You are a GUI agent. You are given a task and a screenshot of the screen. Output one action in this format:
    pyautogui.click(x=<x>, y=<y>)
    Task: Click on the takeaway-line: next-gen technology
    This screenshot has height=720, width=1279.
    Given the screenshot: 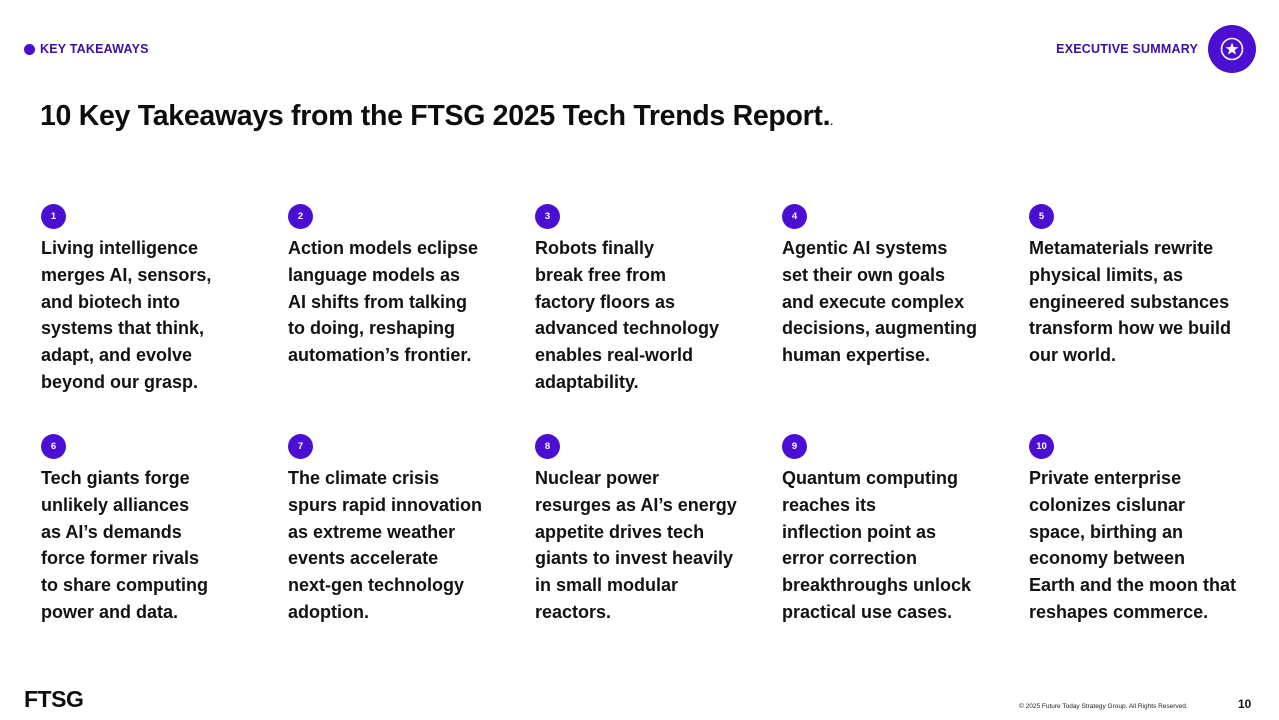 What is the action you would take?
    pyautogui.click(x=376, y=585)
    